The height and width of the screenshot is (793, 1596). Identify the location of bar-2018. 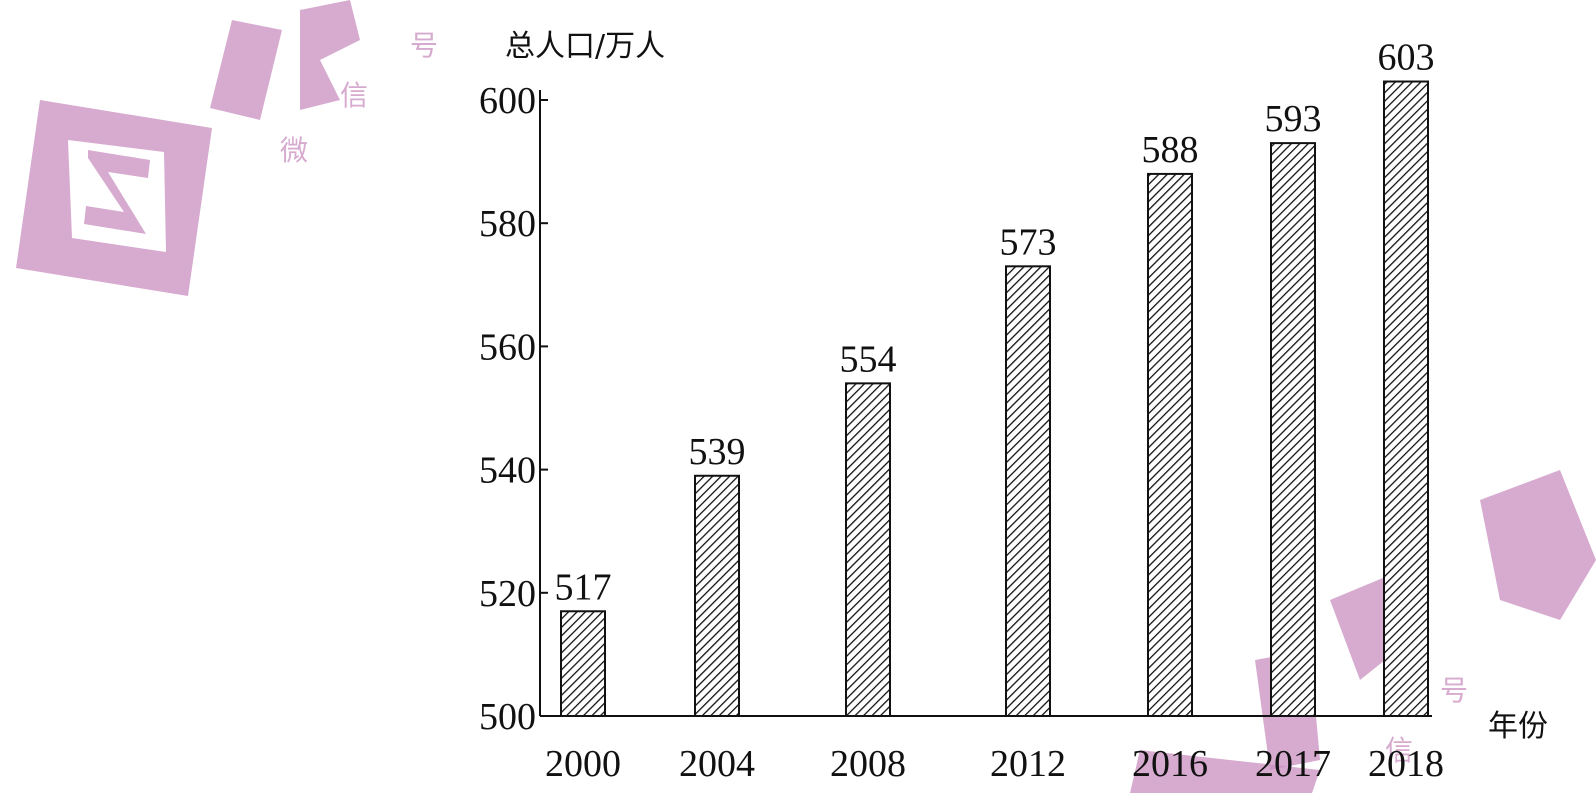
(1406, 398).